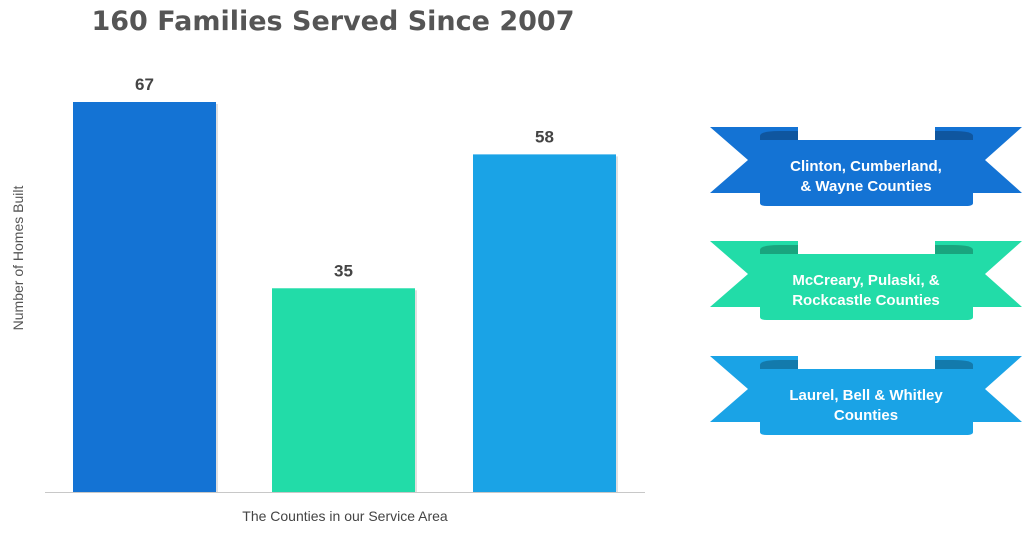 The image size is (1024, 552). Describe the element at coordinates (865, 186) in the screenshot. I see `legend-label: & Wayne Counties` at that location.